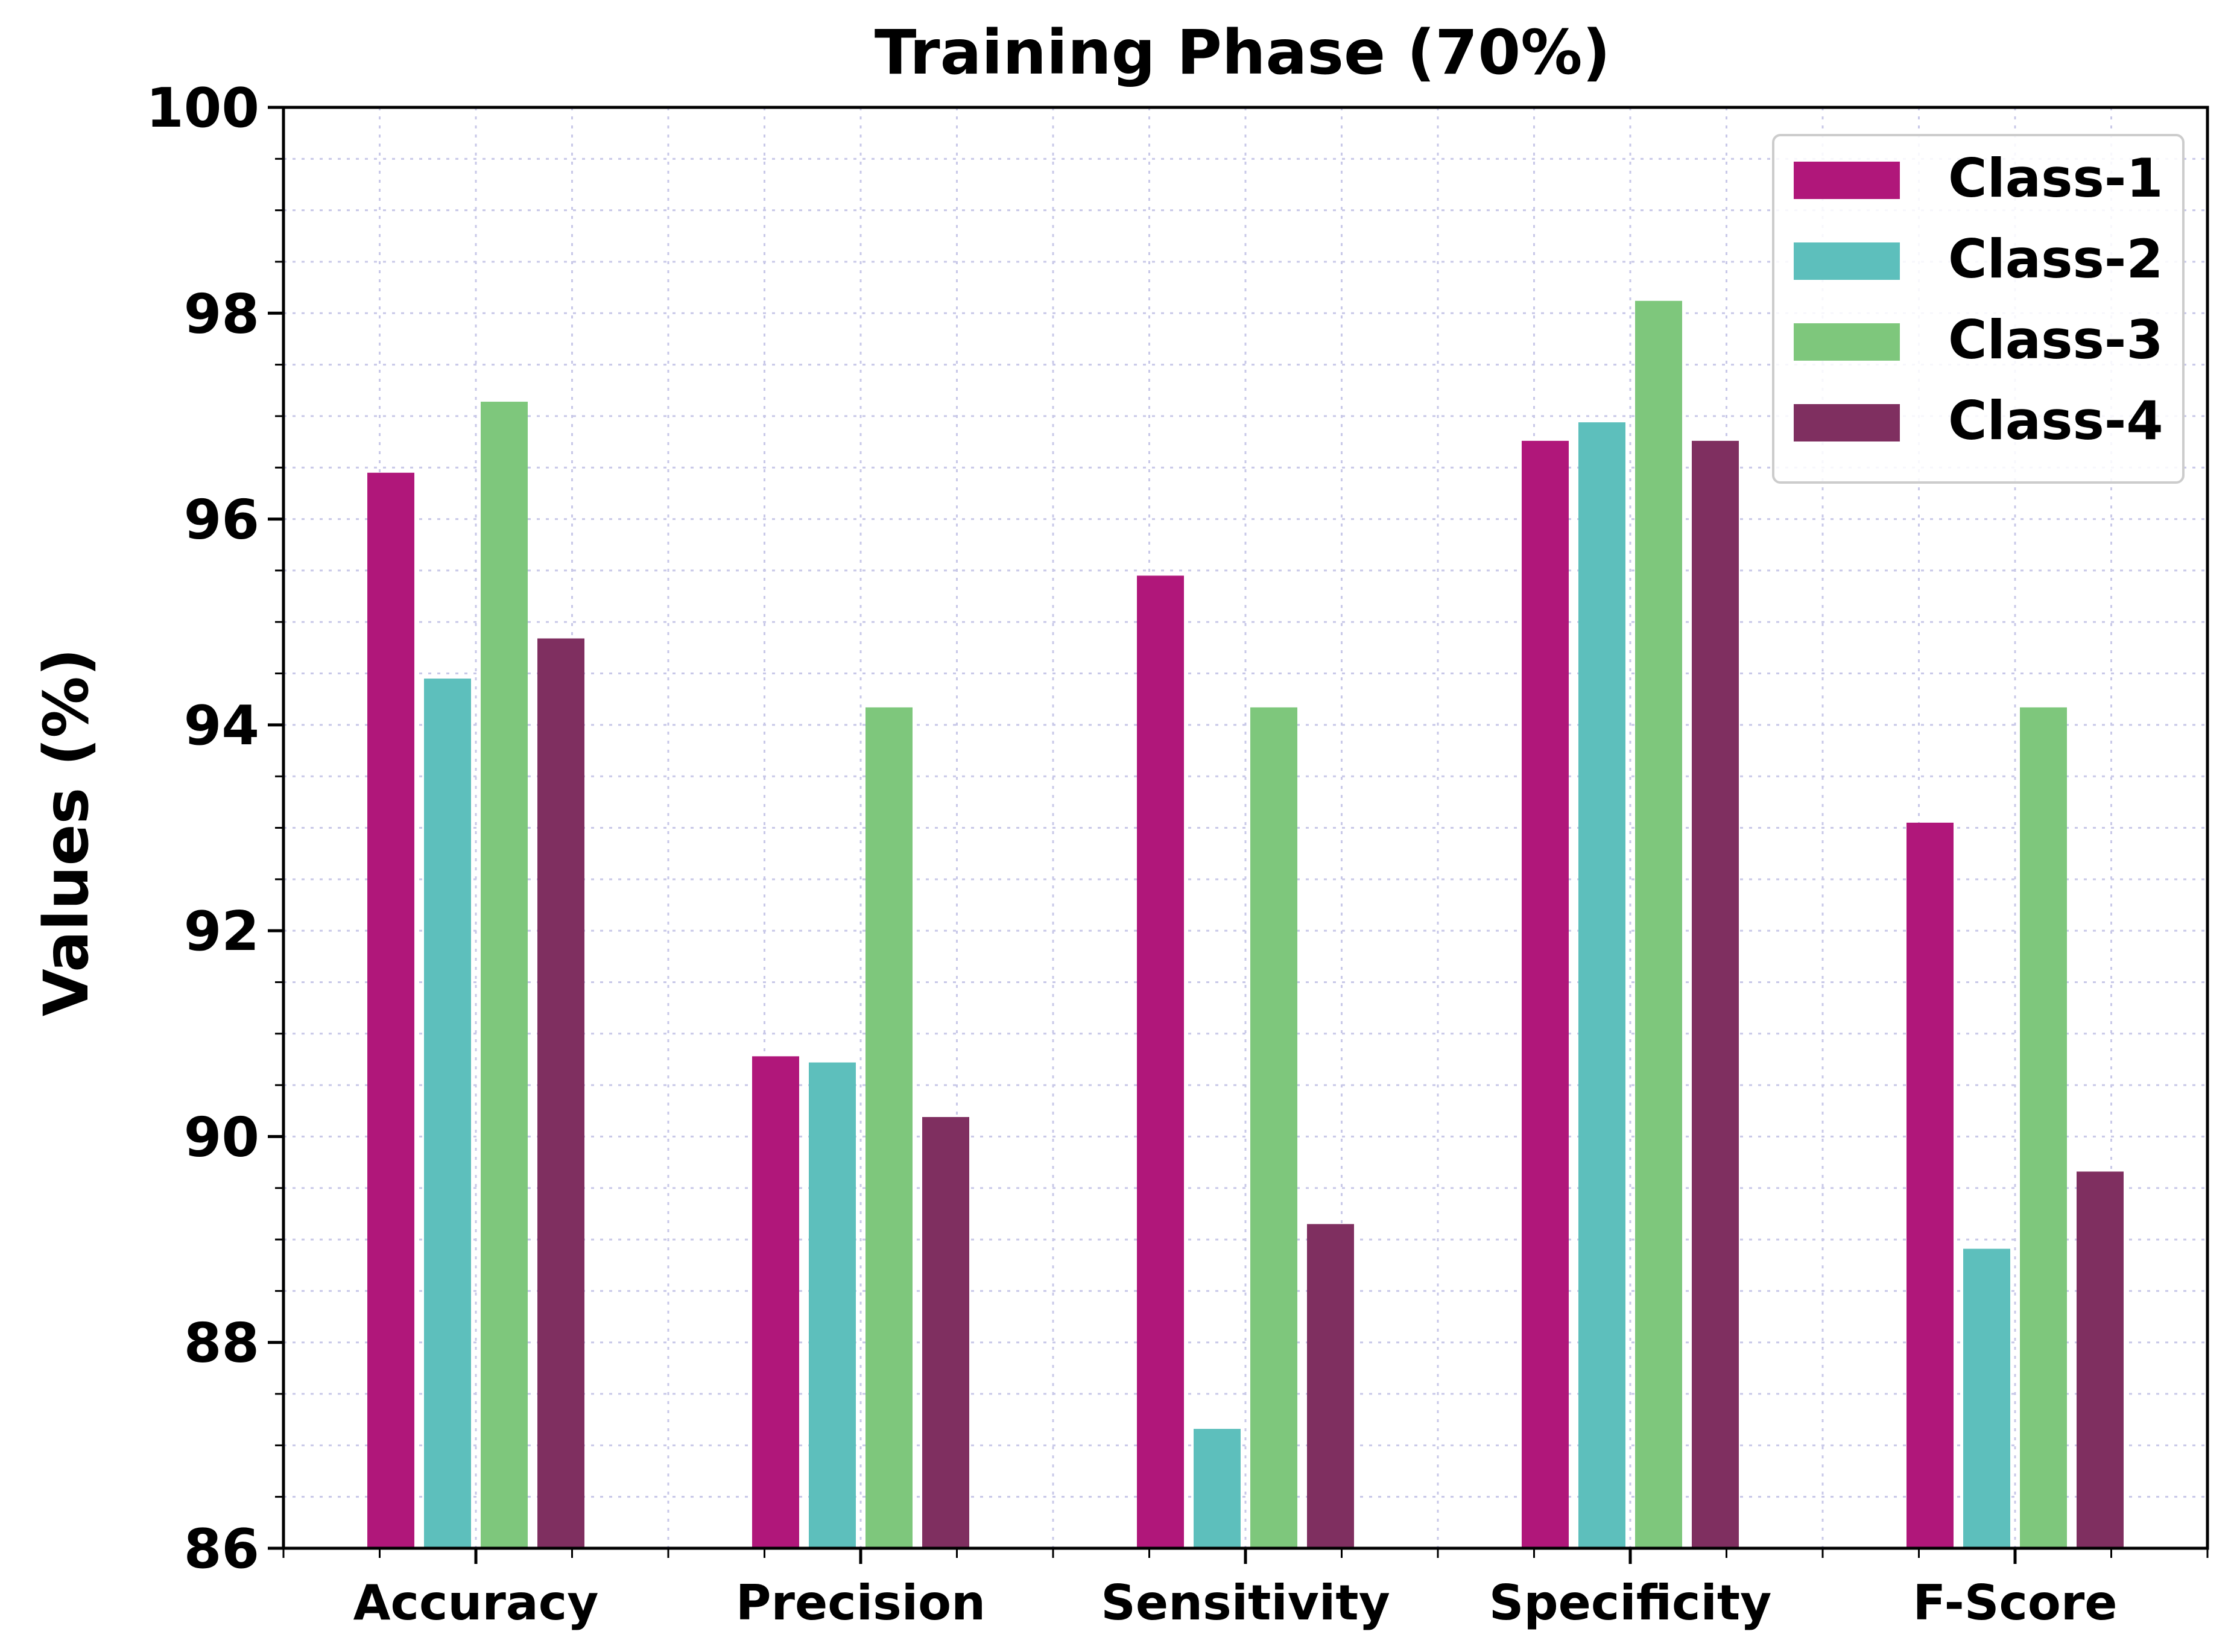 The height and width of the screenshot is (1652, 2234). Describe the element at coordinates (2056, 259) in the screenshot. I see `legend-label-class-2: Class-2` at that location.